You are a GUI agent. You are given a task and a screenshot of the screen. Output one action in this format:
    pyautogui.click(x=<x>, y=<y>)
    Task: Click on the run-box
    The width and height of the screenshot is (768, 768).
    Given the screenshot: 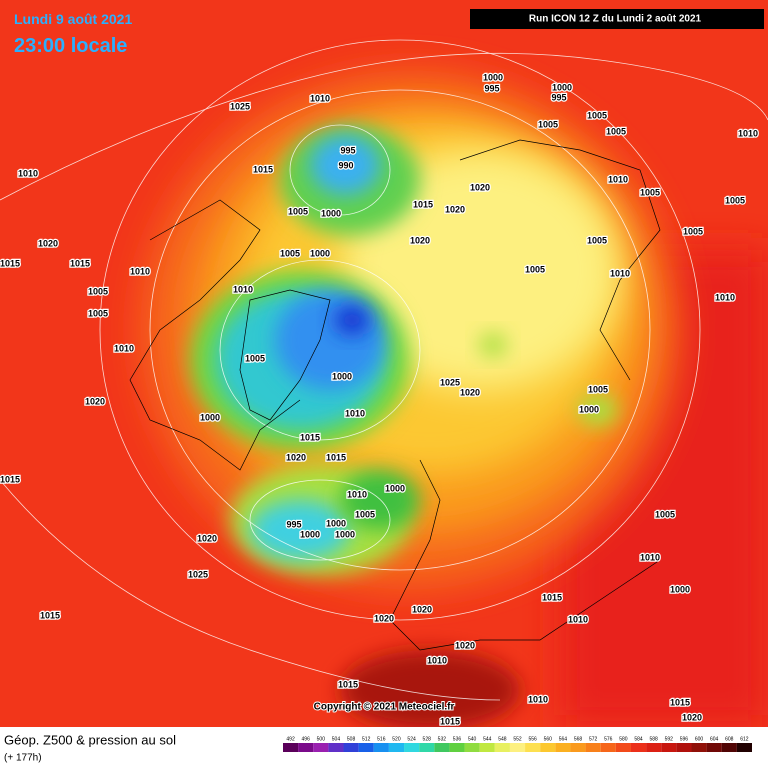 What is the action you would take?
    pyautogui.click(x=617, y=19)
    